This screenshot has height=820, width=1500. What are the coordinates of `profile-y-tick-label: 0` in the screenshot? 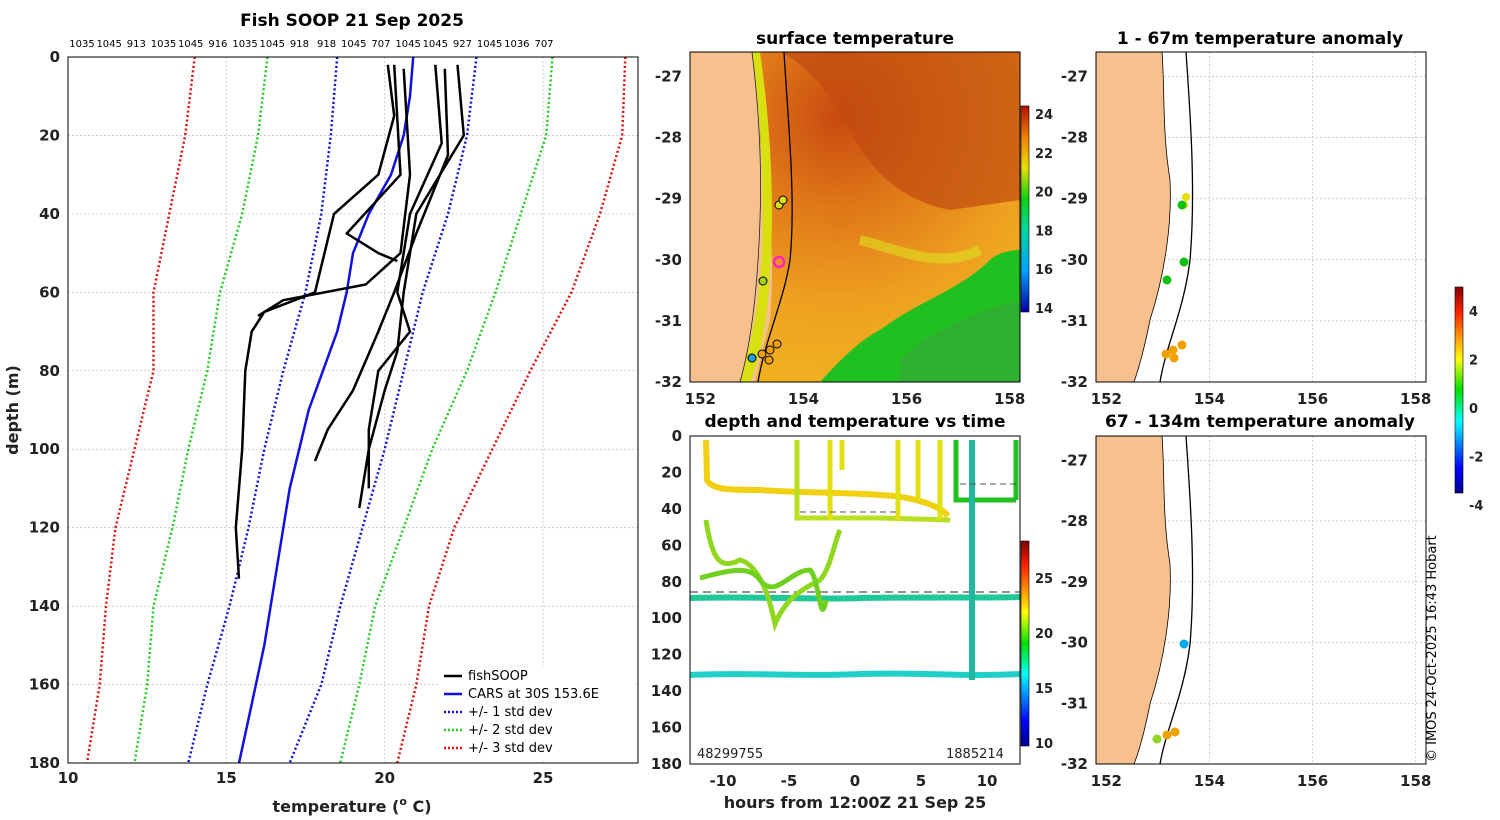 It's located at (55, 57).